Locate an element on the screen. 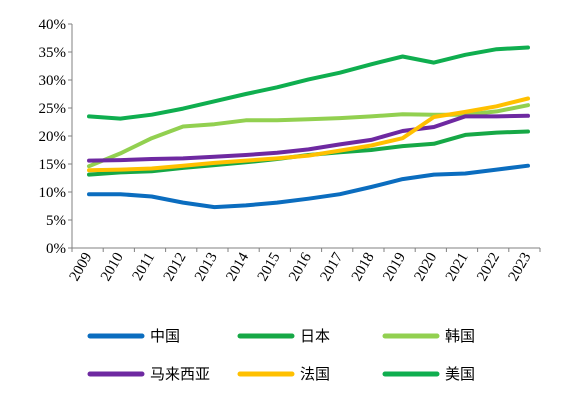  x-tick-label: 2016 is located at coordinates (300, 267).